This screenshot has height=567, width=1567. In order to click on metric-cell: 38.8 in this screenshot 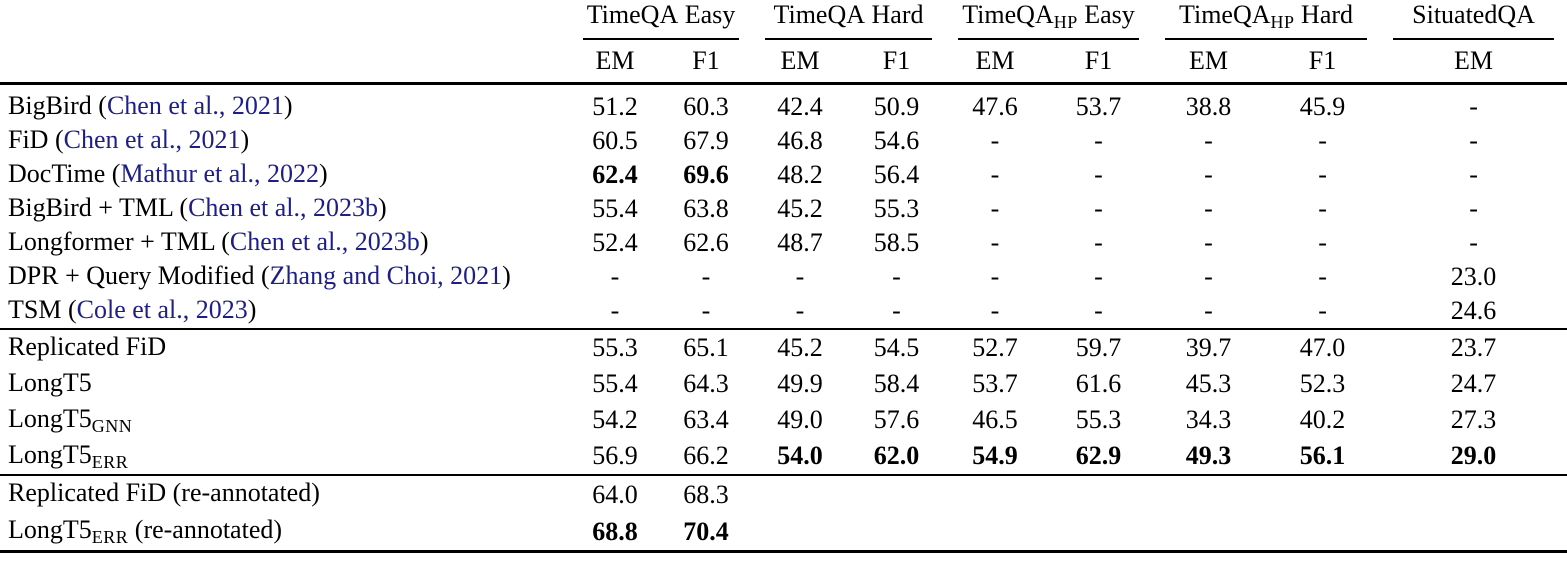, I will do `click(1208, 106)`.